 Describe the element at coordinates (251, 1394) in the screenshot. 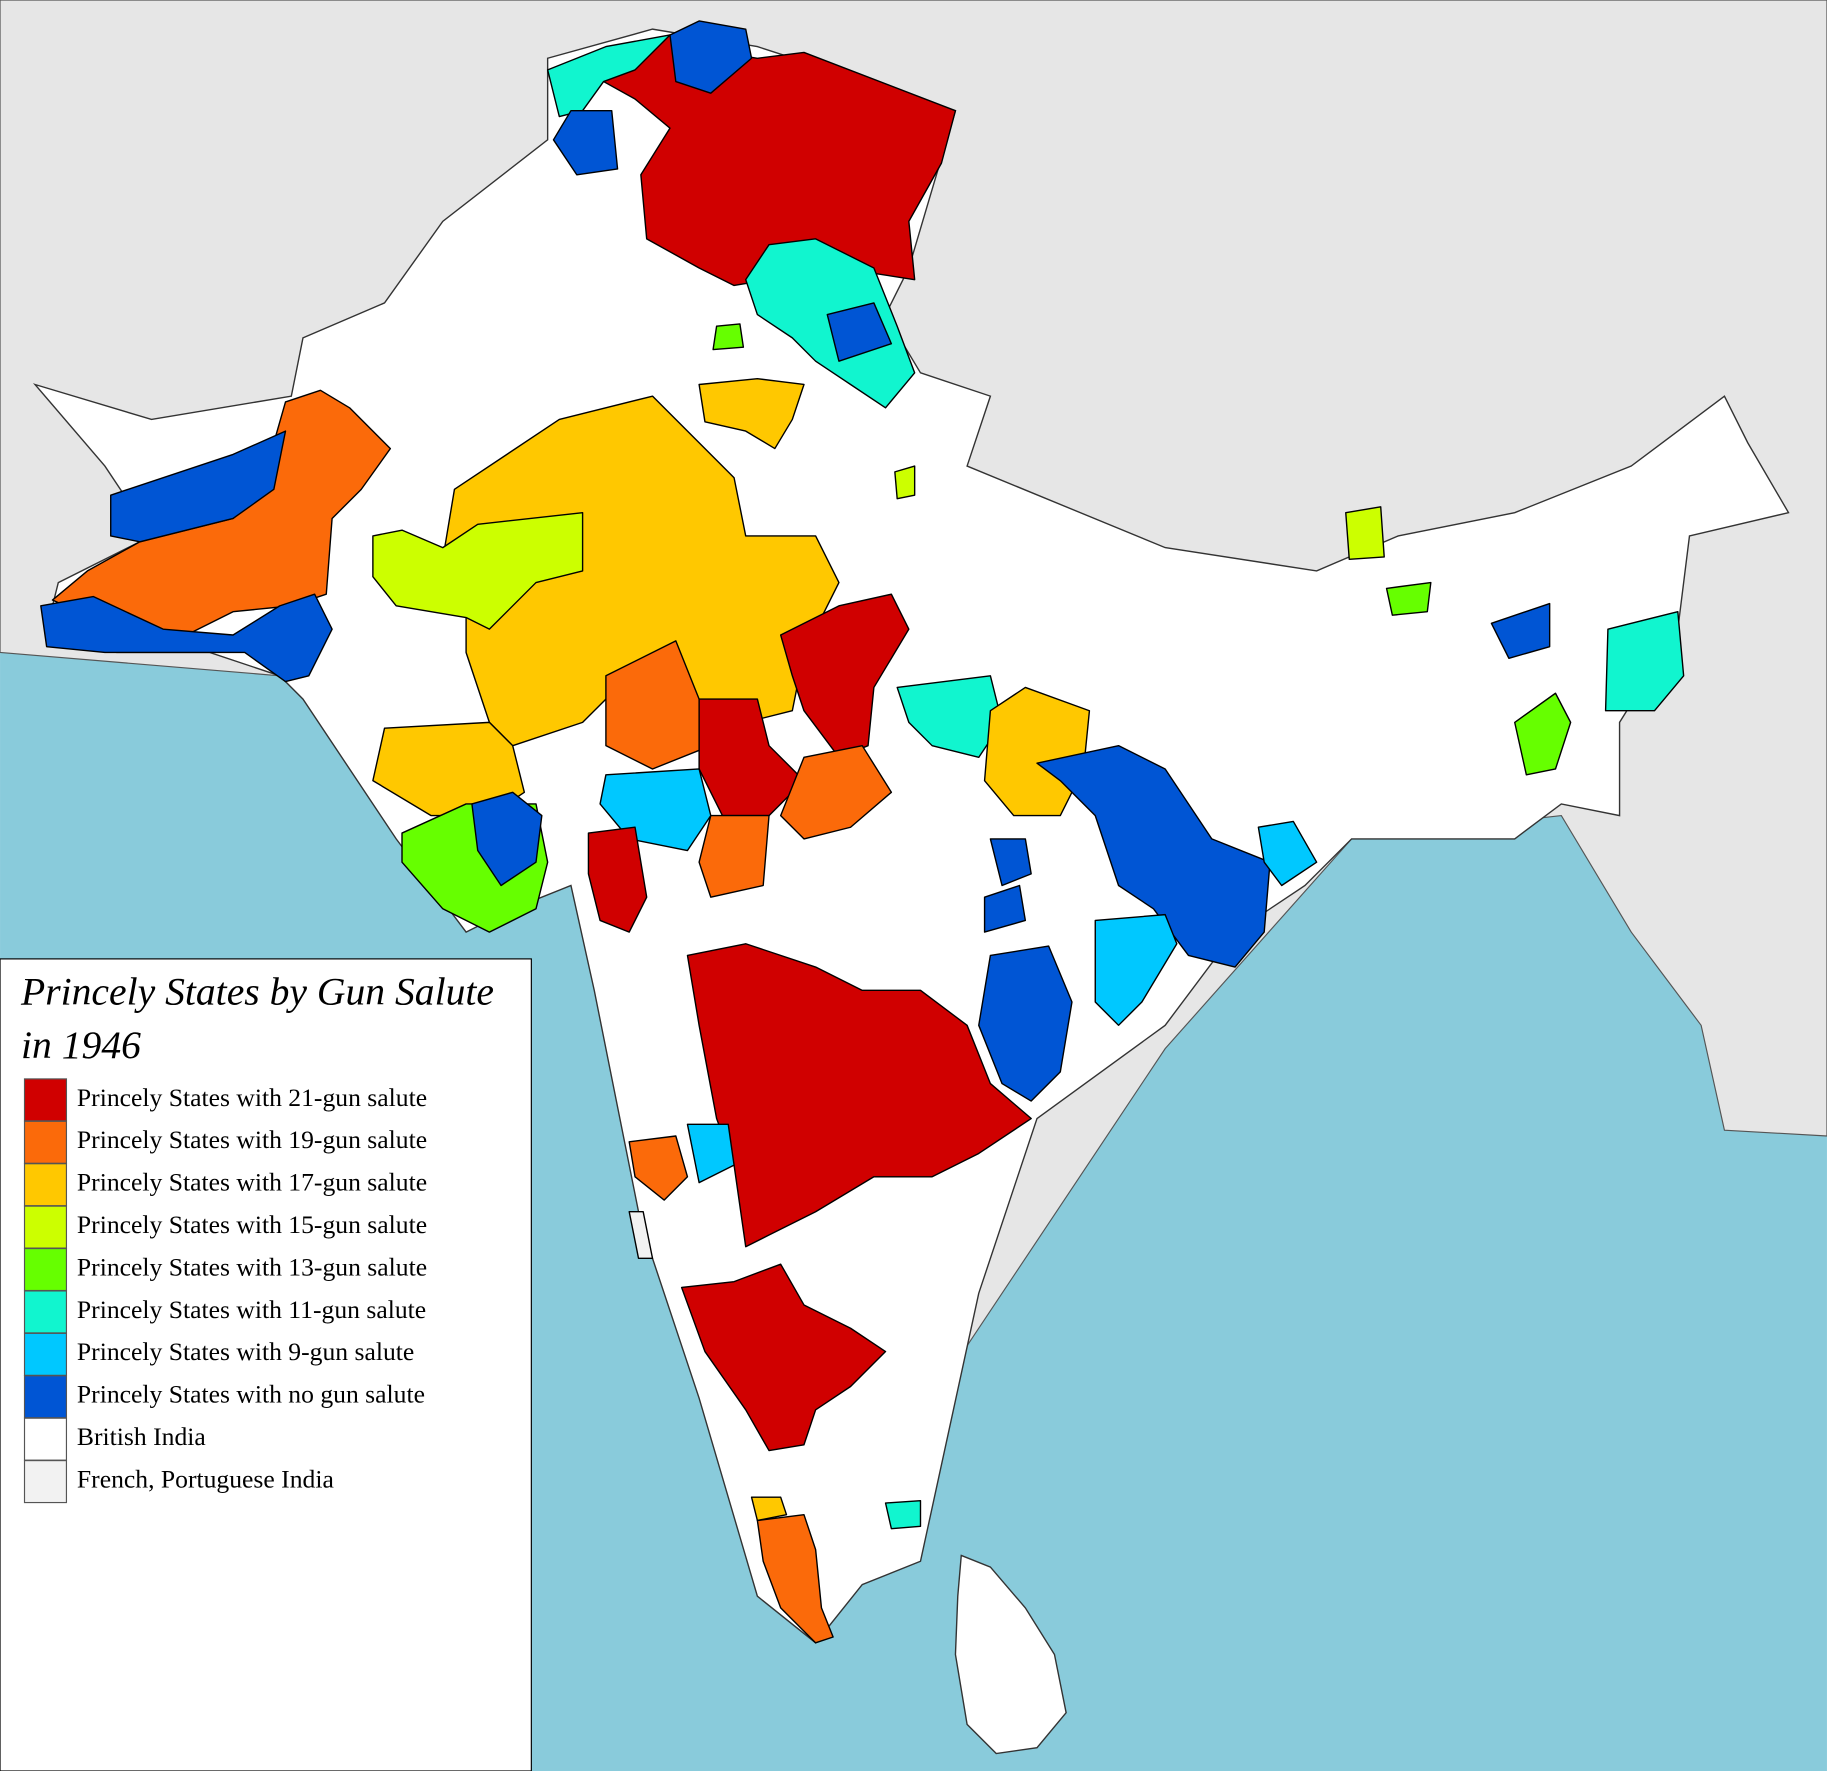

I see `legend-label: Princely States with no gun salute` at that location.